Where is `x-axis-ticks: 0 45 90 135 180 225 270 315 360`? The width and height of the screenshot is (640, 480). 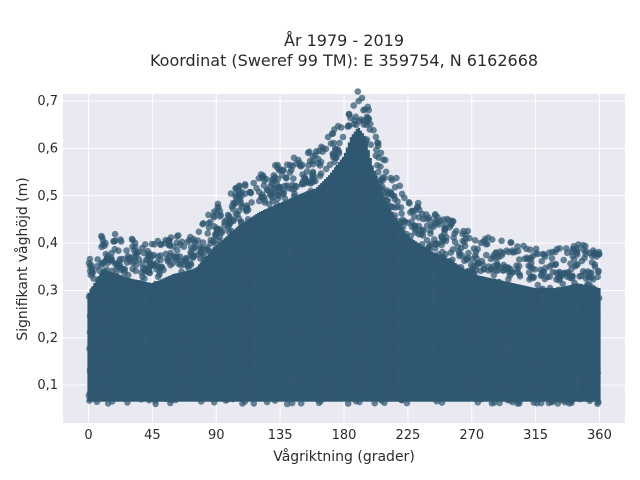 x-axis-ticks: 0 45 90 135 180 225 270 315 360 is located at coordinates (347, 435).